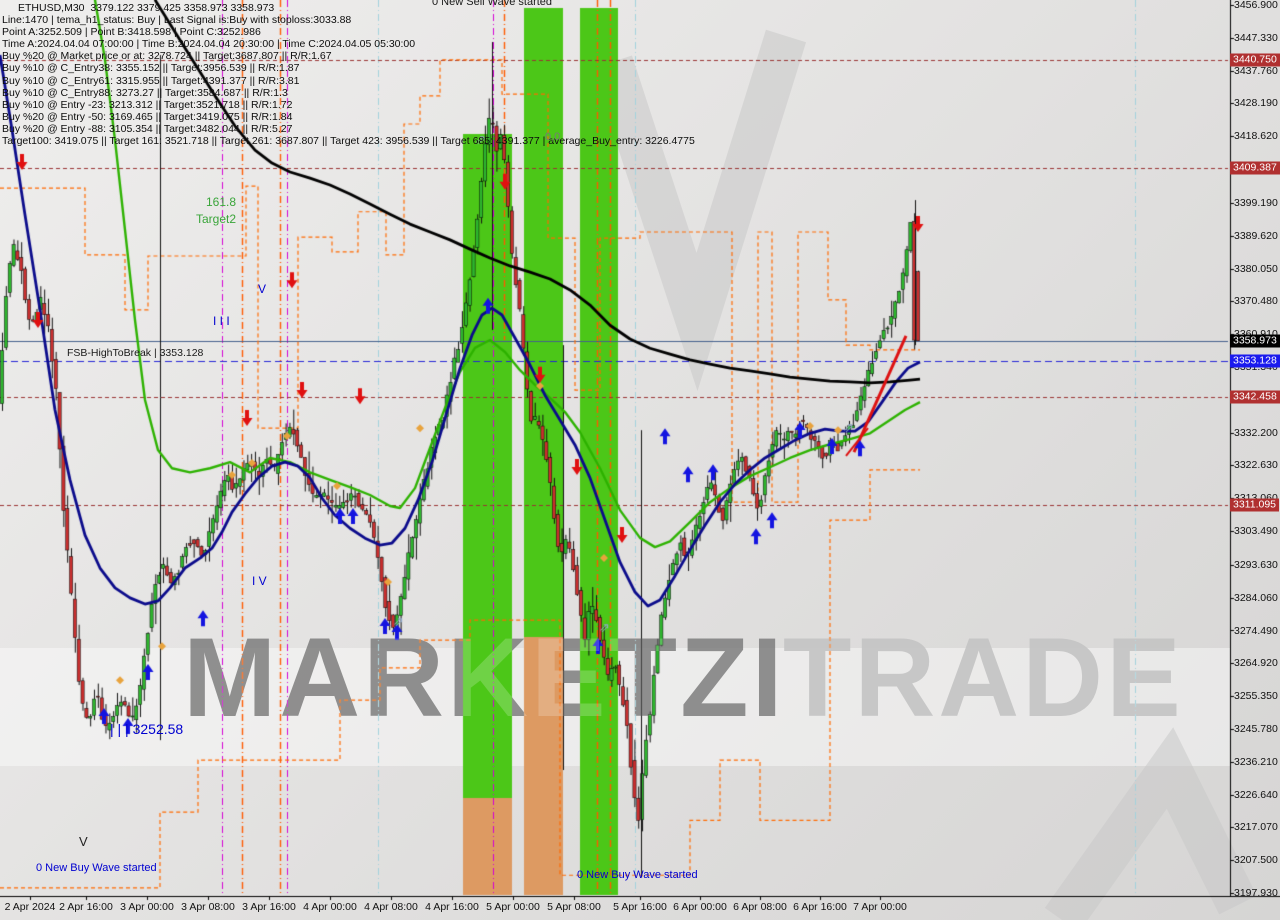 The height and width of the screenshot is (920, 1280). What do you see at coordinates (30, 907) in the screenshot?
I see `x-axis-label: 2 Apr 2024` at bounding box center [30, 907].